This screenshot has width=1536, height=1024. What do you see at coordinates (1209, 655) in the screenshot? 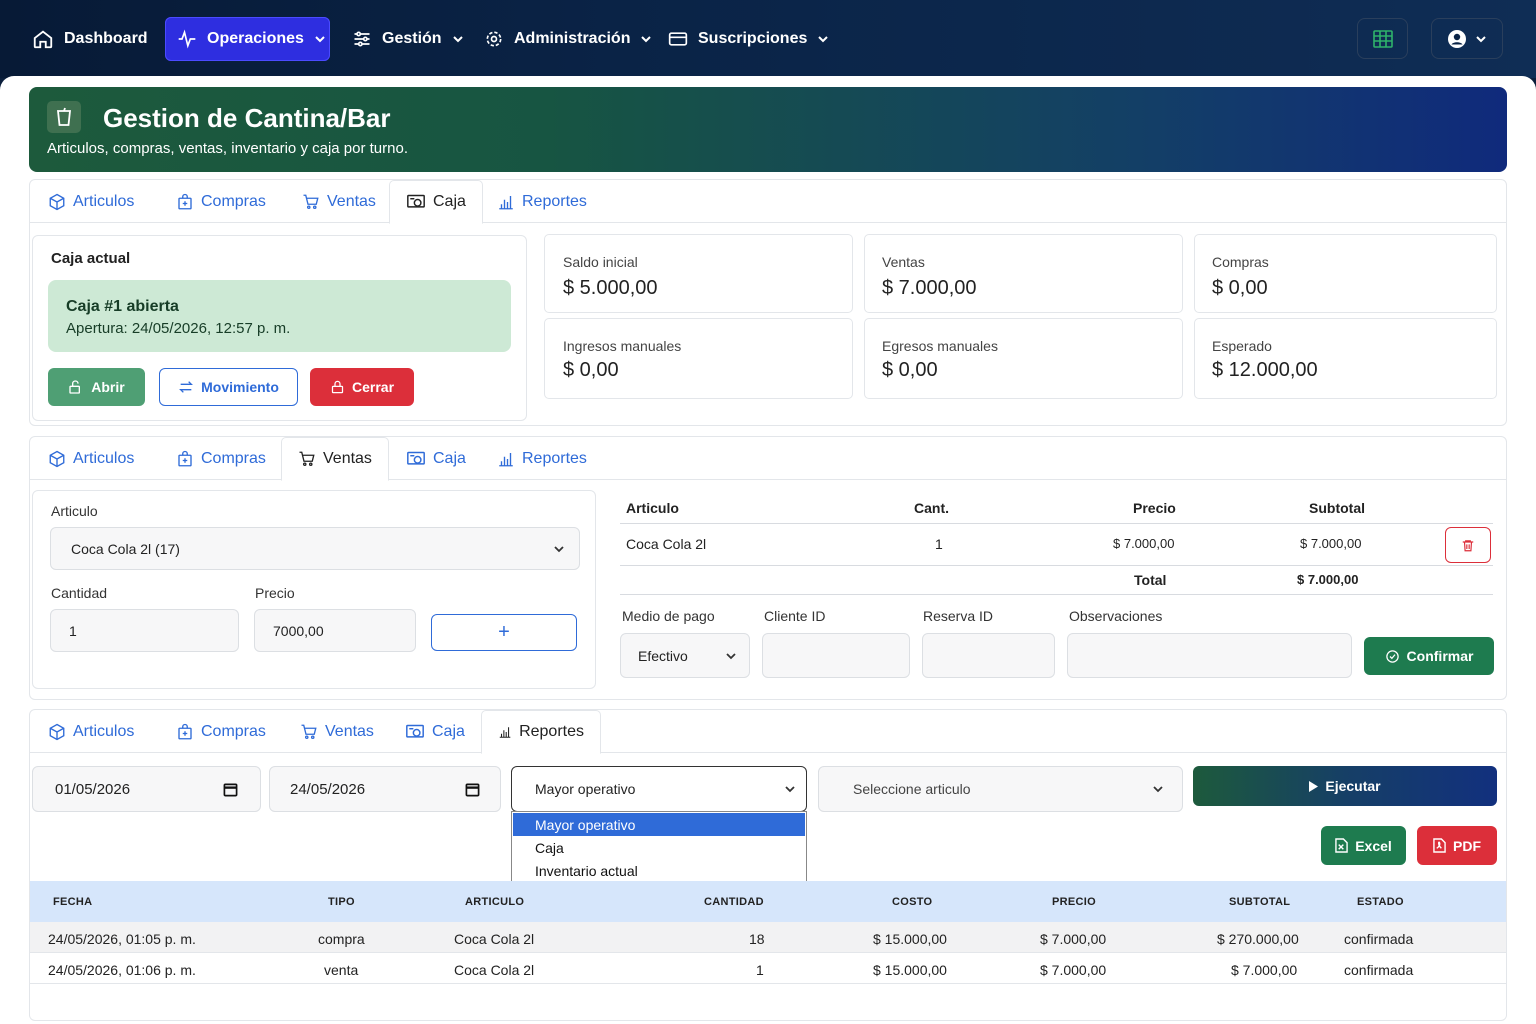
I see `observaciones-input` at bounding box center [1209, 655].